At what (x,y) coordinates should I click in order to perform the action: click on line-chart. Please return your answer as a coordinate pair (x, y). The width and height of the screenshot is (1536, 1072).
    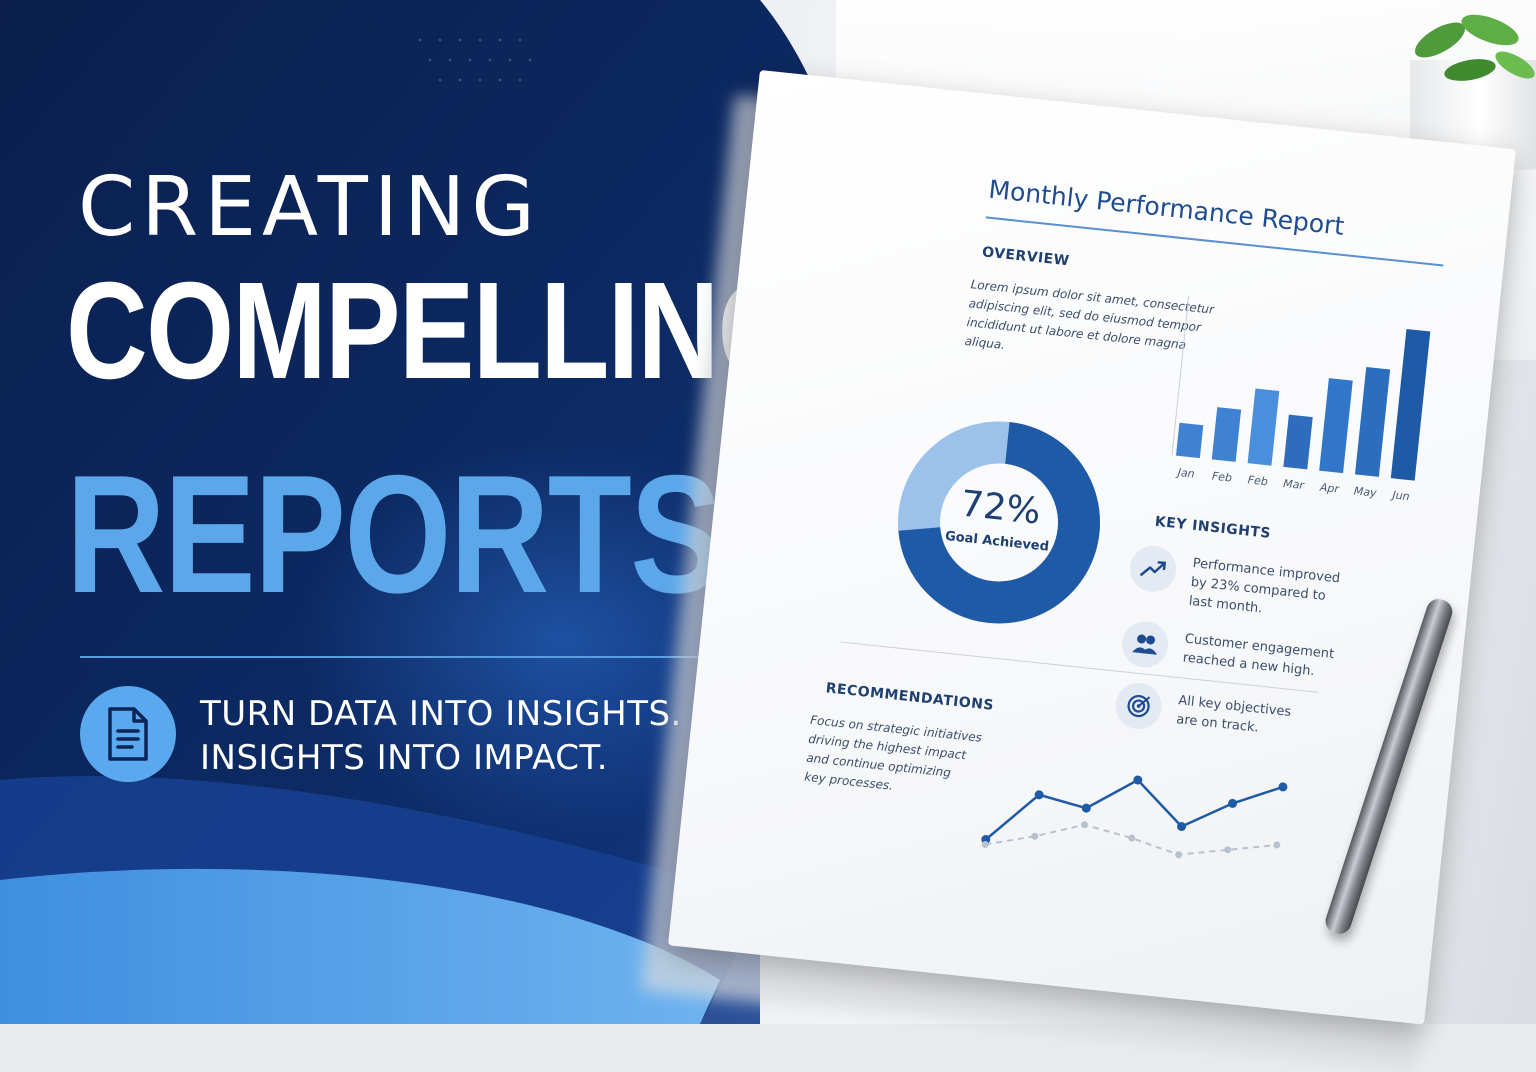
    Looking at the image, I should click on (1134, 817).